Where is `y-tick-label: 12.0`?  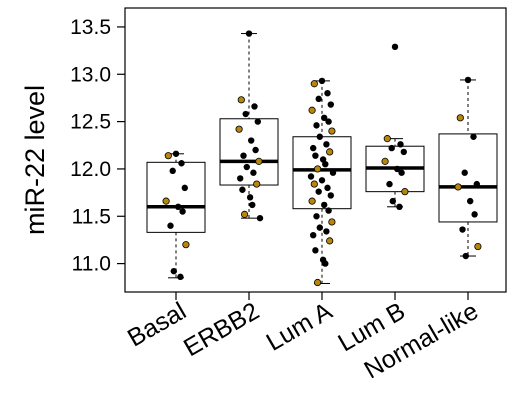 y-tick-label: 12.0 is located at coordinates (90, 169).